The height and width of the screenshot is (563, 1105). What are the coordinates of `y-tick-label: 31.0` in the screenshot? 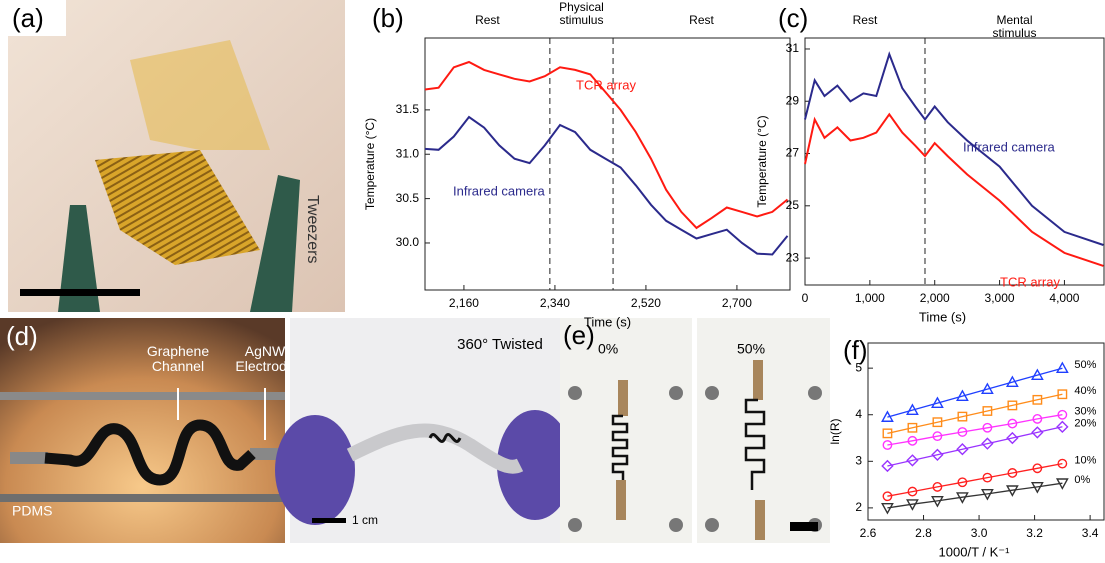 It's located at (408, 153).